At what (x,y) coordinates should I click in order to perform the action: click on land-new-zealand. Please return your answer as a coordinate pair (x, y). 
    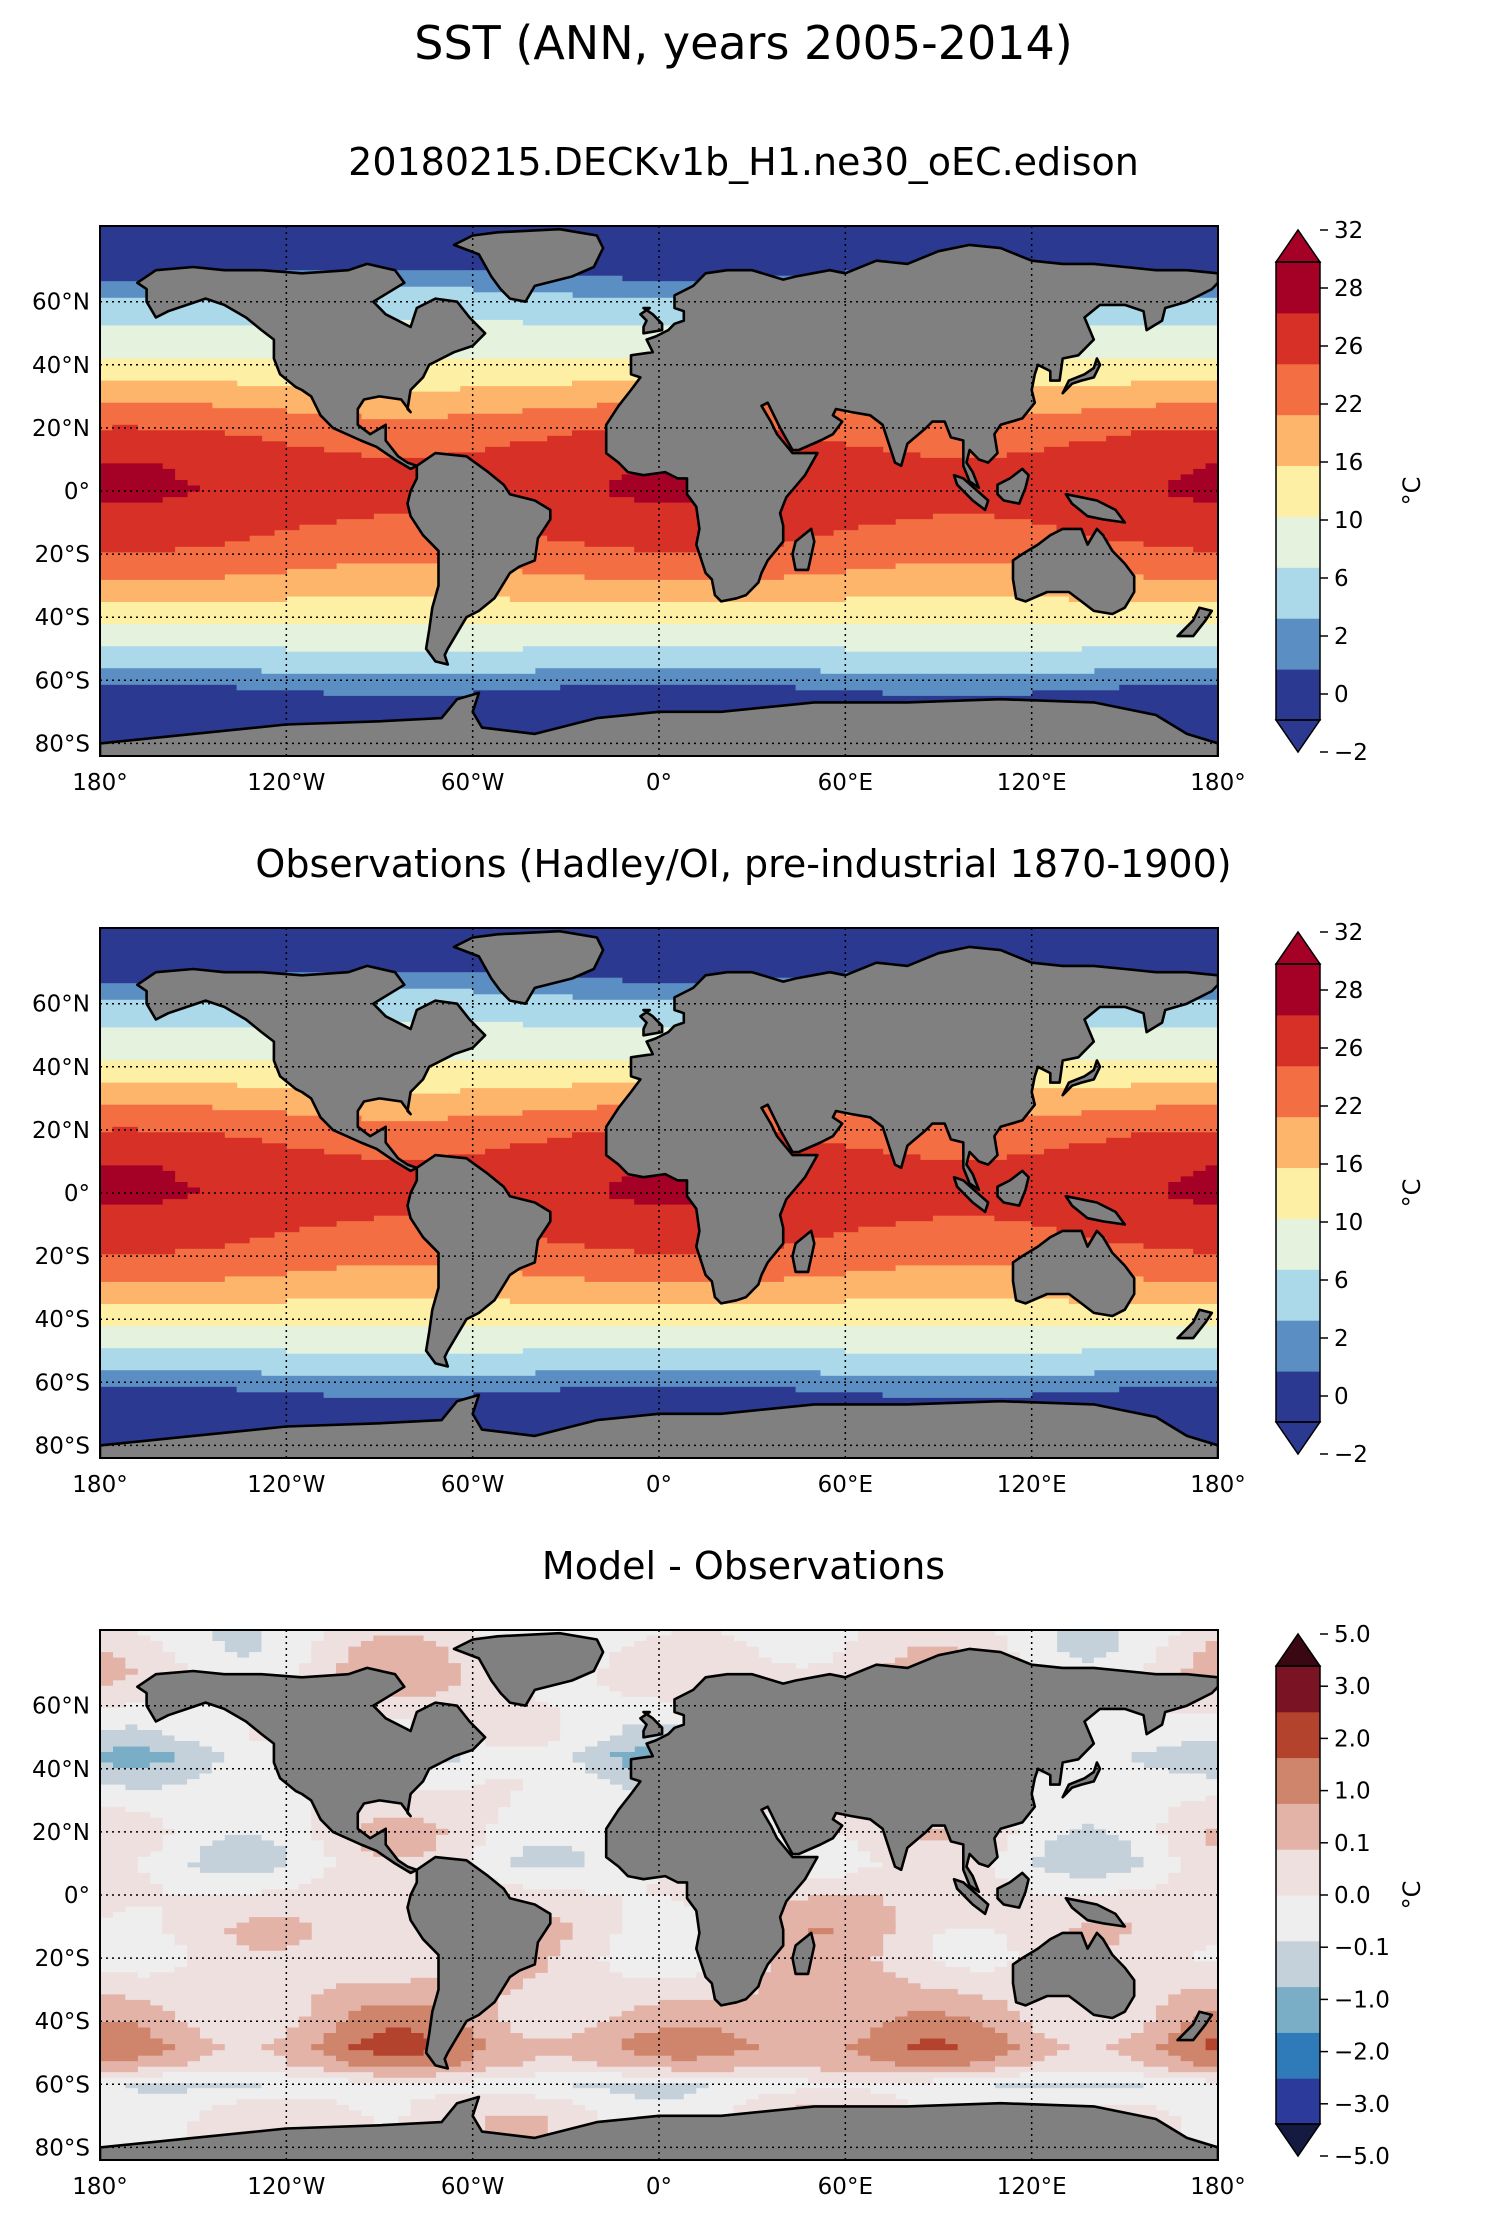
    Looking at the image, I should click on (1195, 622).